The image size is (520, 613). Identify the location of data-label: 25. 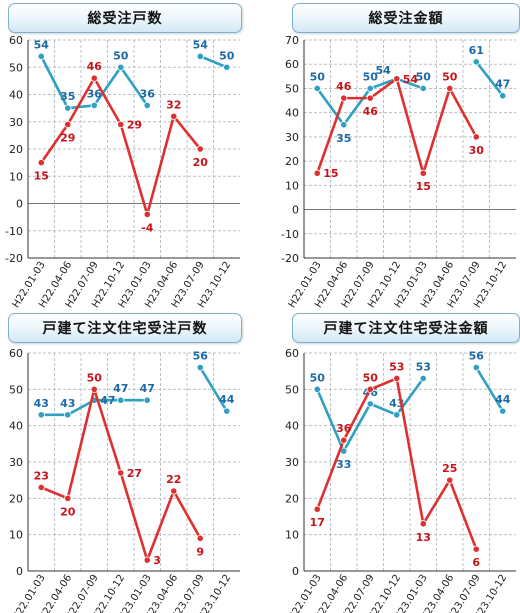
(449, 468).